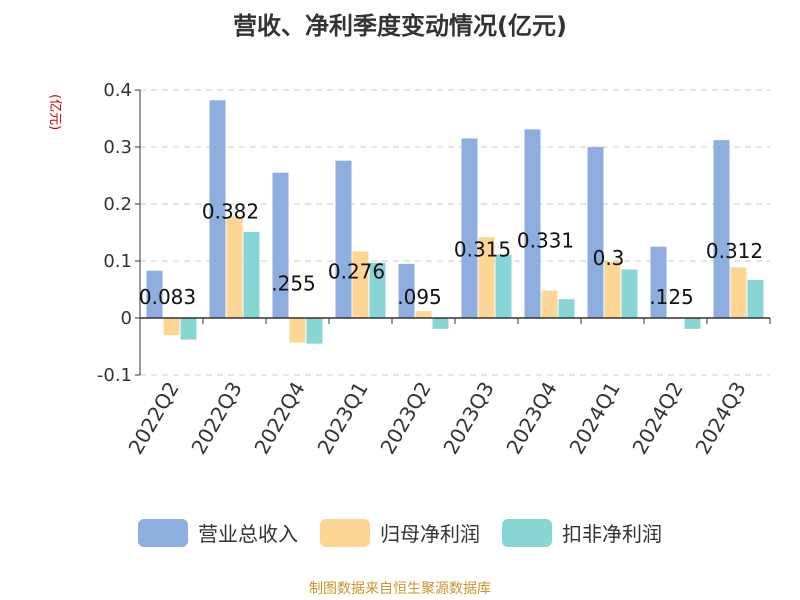 The width and height of the screenshot is (800, 600). What do you see at coordinates (153, 418) in the screenshot?
I see `x-tick-label: 2022Q2` at bounding box center [153, 418].